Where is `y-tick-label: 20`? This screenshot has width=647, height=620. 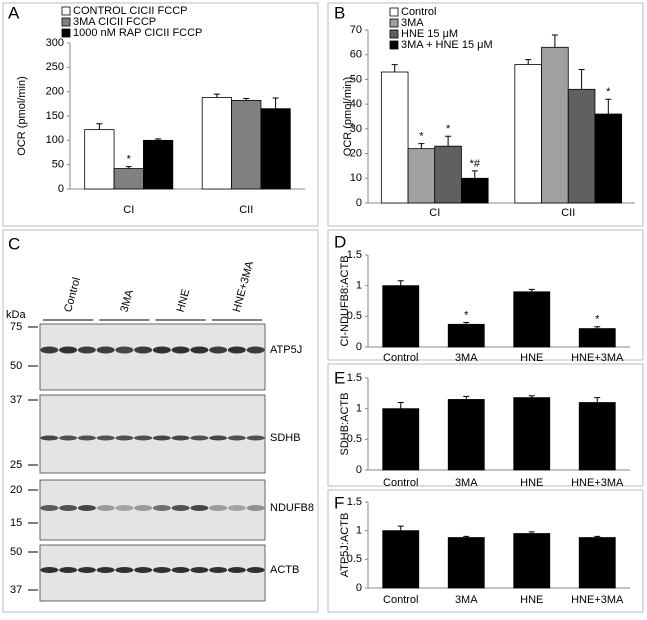 y-tick-label: 20 is located at coordinates (356, 153).